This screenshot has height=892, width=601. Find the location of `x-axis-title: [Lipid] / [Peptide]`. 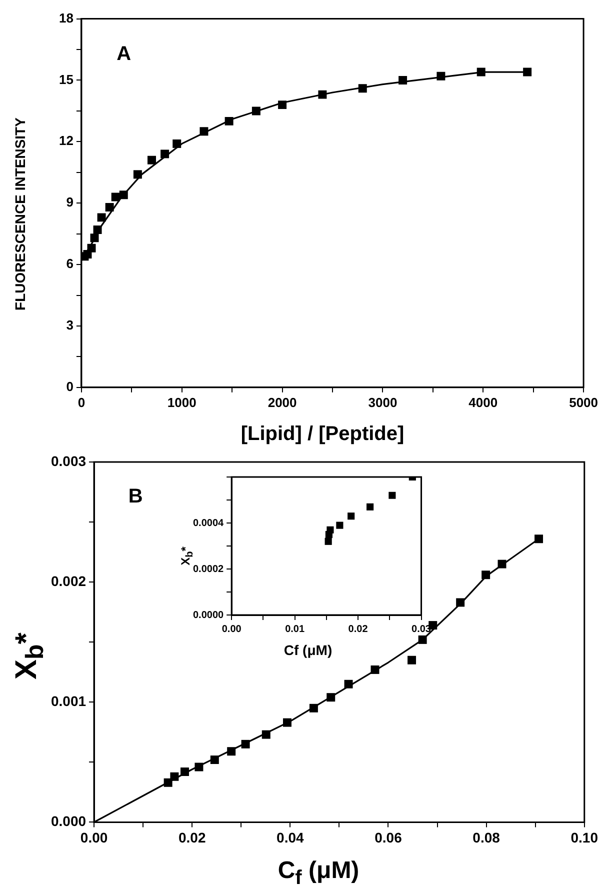

x-axis-title: [Lipid] / [Peptide] is located at coordinates (323, 434).